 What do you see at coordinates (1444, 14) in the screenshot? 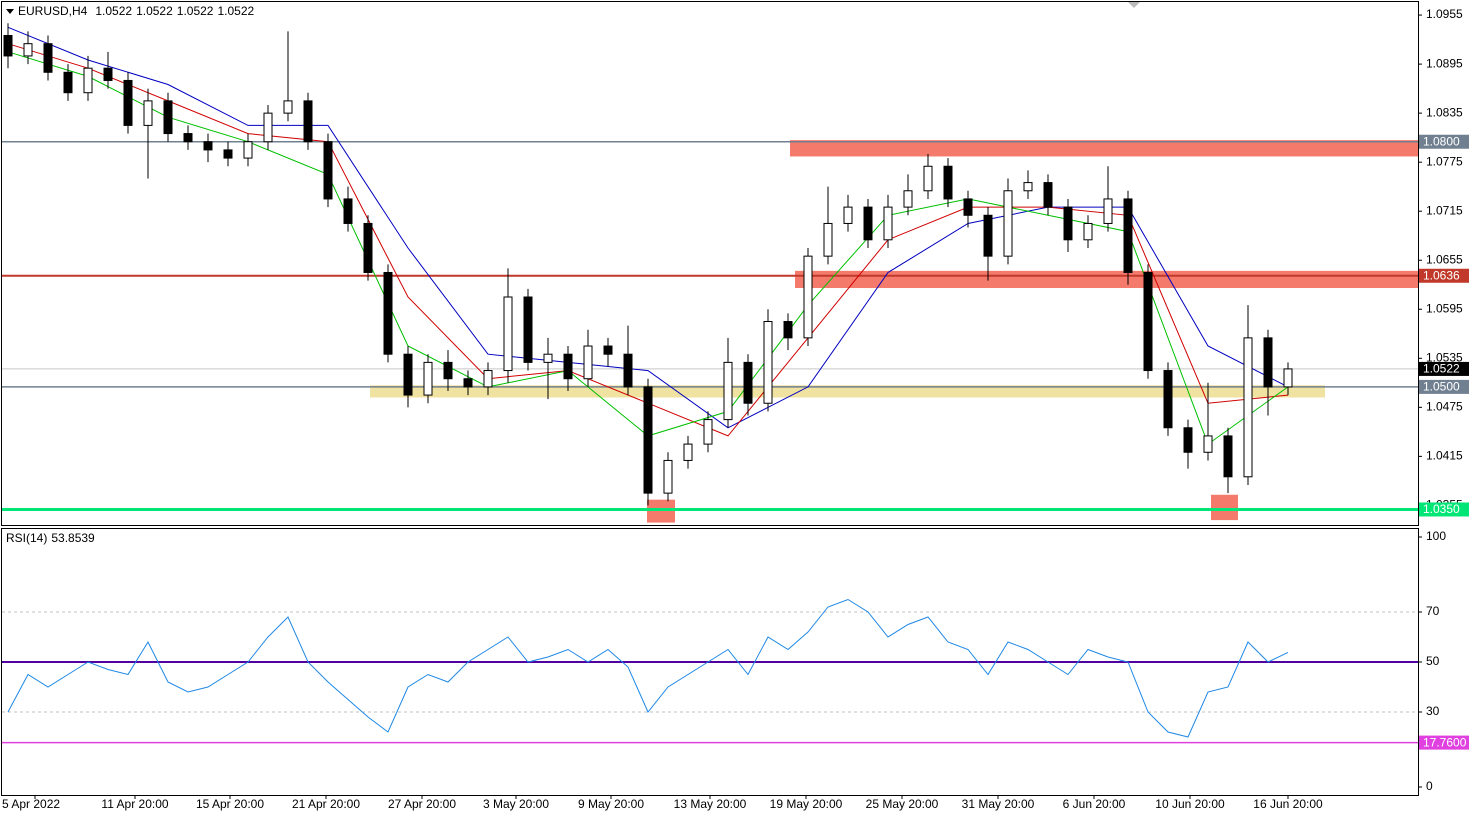
I see `y-tick-label: 1.0955` at bounding box center [1444, 14].